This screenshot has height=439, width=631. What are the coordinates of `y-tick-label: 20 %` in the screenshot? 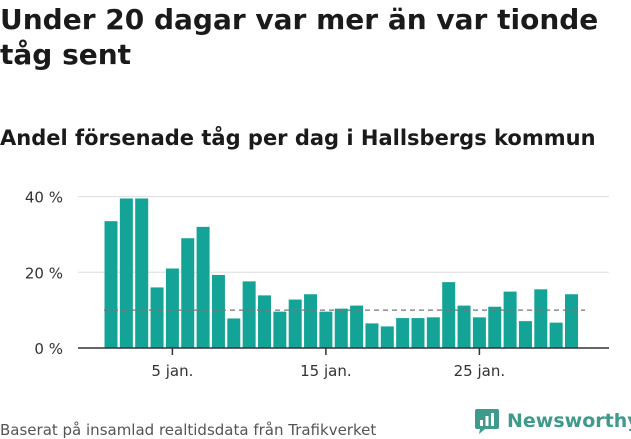 It's located at (44, 273).